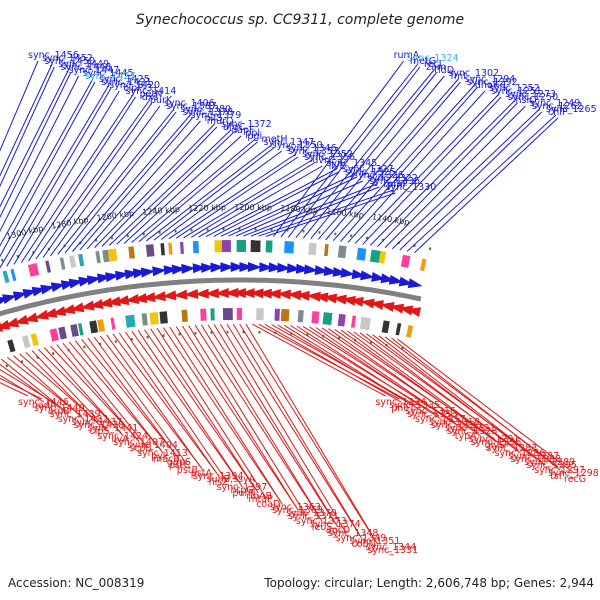 The height and width of the screenshot is (600, 600). What do you see at coordinates (395, 184) in the screenshot?
I see `forward-gene-label: rpmF` at bounding box center [395, 184].